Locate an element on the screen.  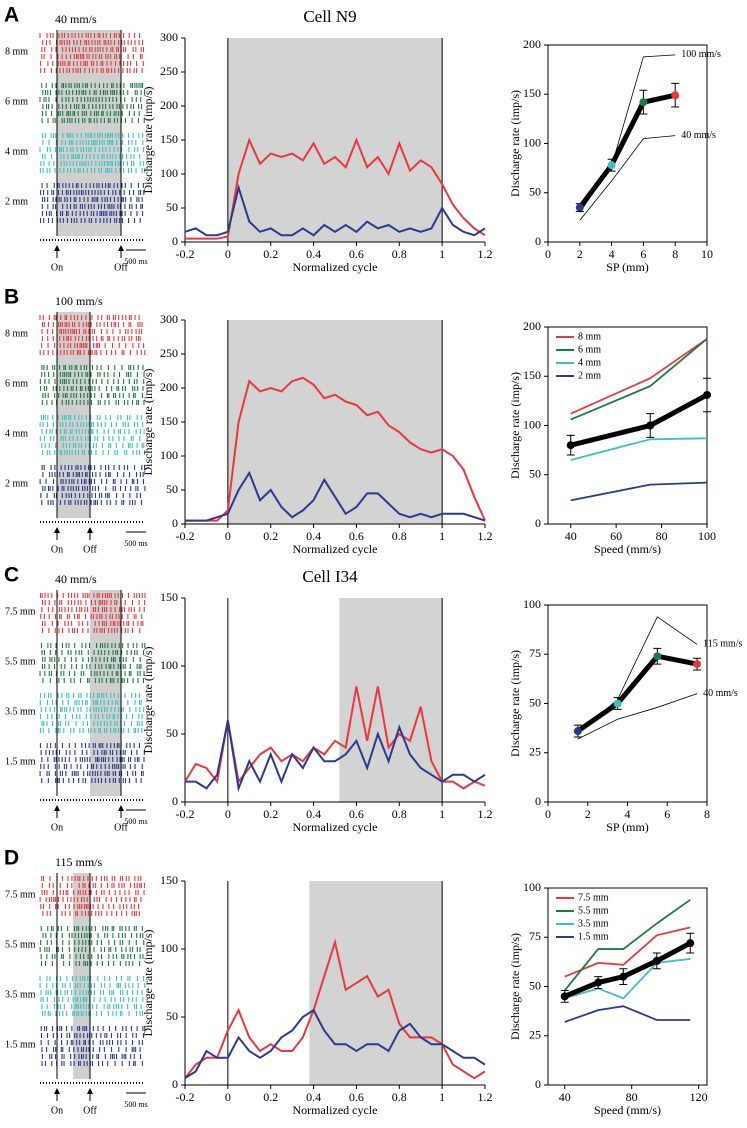
raster-row-label: 1.5 mm is located at coordinates (20, 761).